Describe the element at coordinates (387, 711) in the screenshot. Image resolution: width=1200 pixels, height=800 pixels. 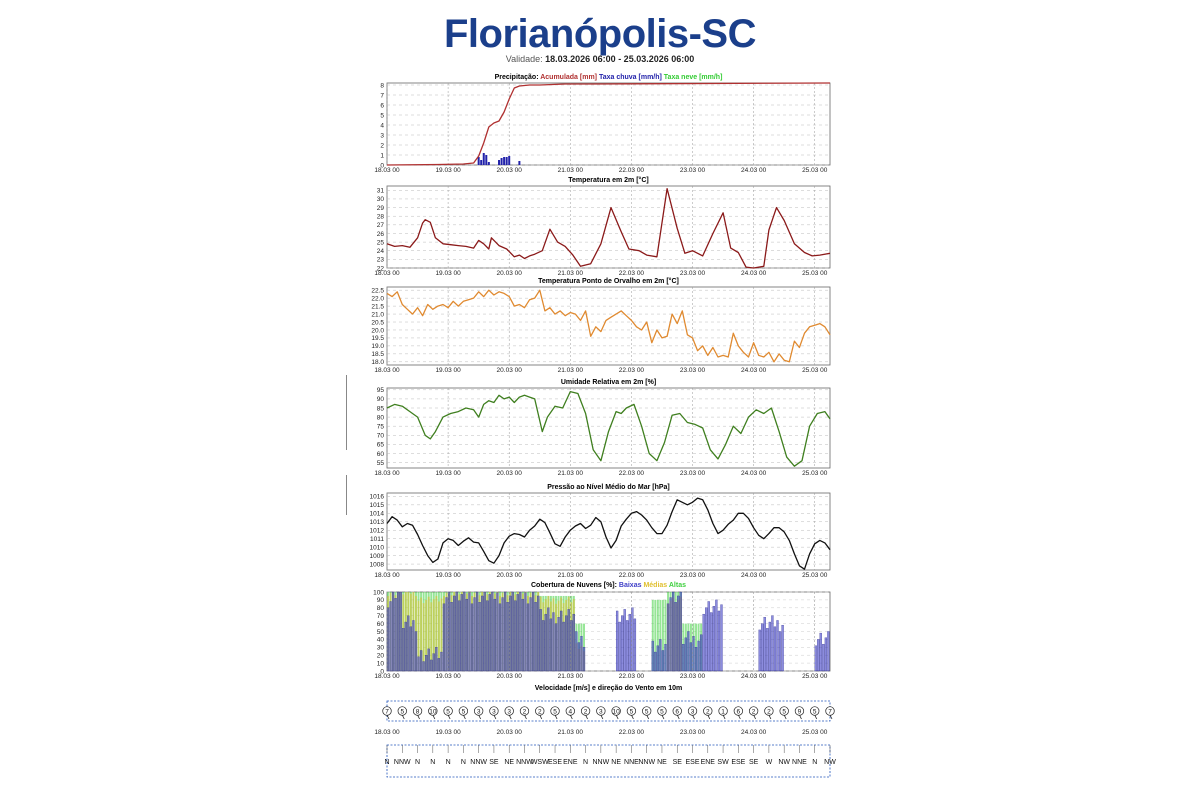
I see `wind-speed-label: 7` at that location.